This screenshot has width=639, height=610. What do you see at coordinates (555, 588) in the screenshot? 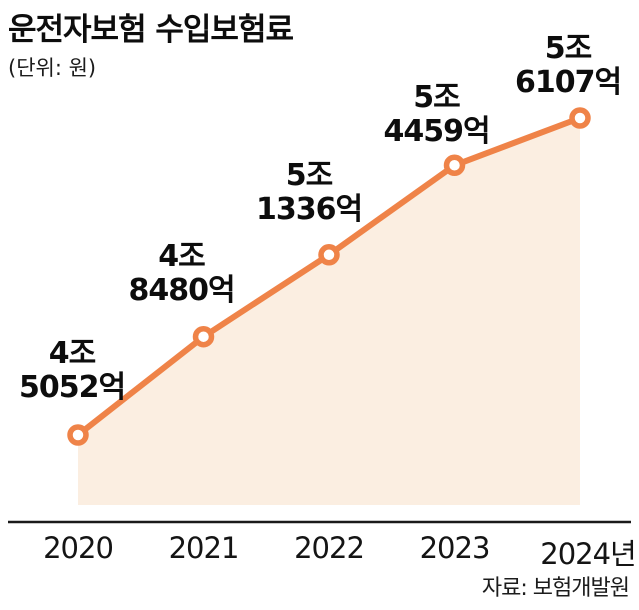
I see `source-label: 자료: 보험개발원` at bounding box center [555, 588].